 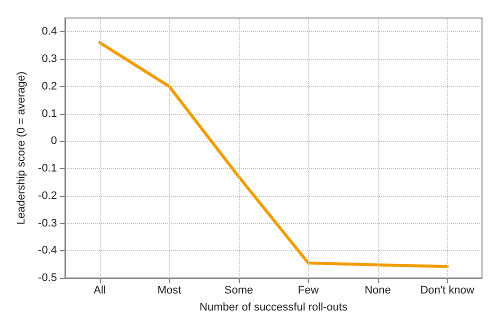 What do you see at coordinates (47, 278) in the screenshot?
I see `y-tick-label: -0.5` at bounding box center [47, 278].